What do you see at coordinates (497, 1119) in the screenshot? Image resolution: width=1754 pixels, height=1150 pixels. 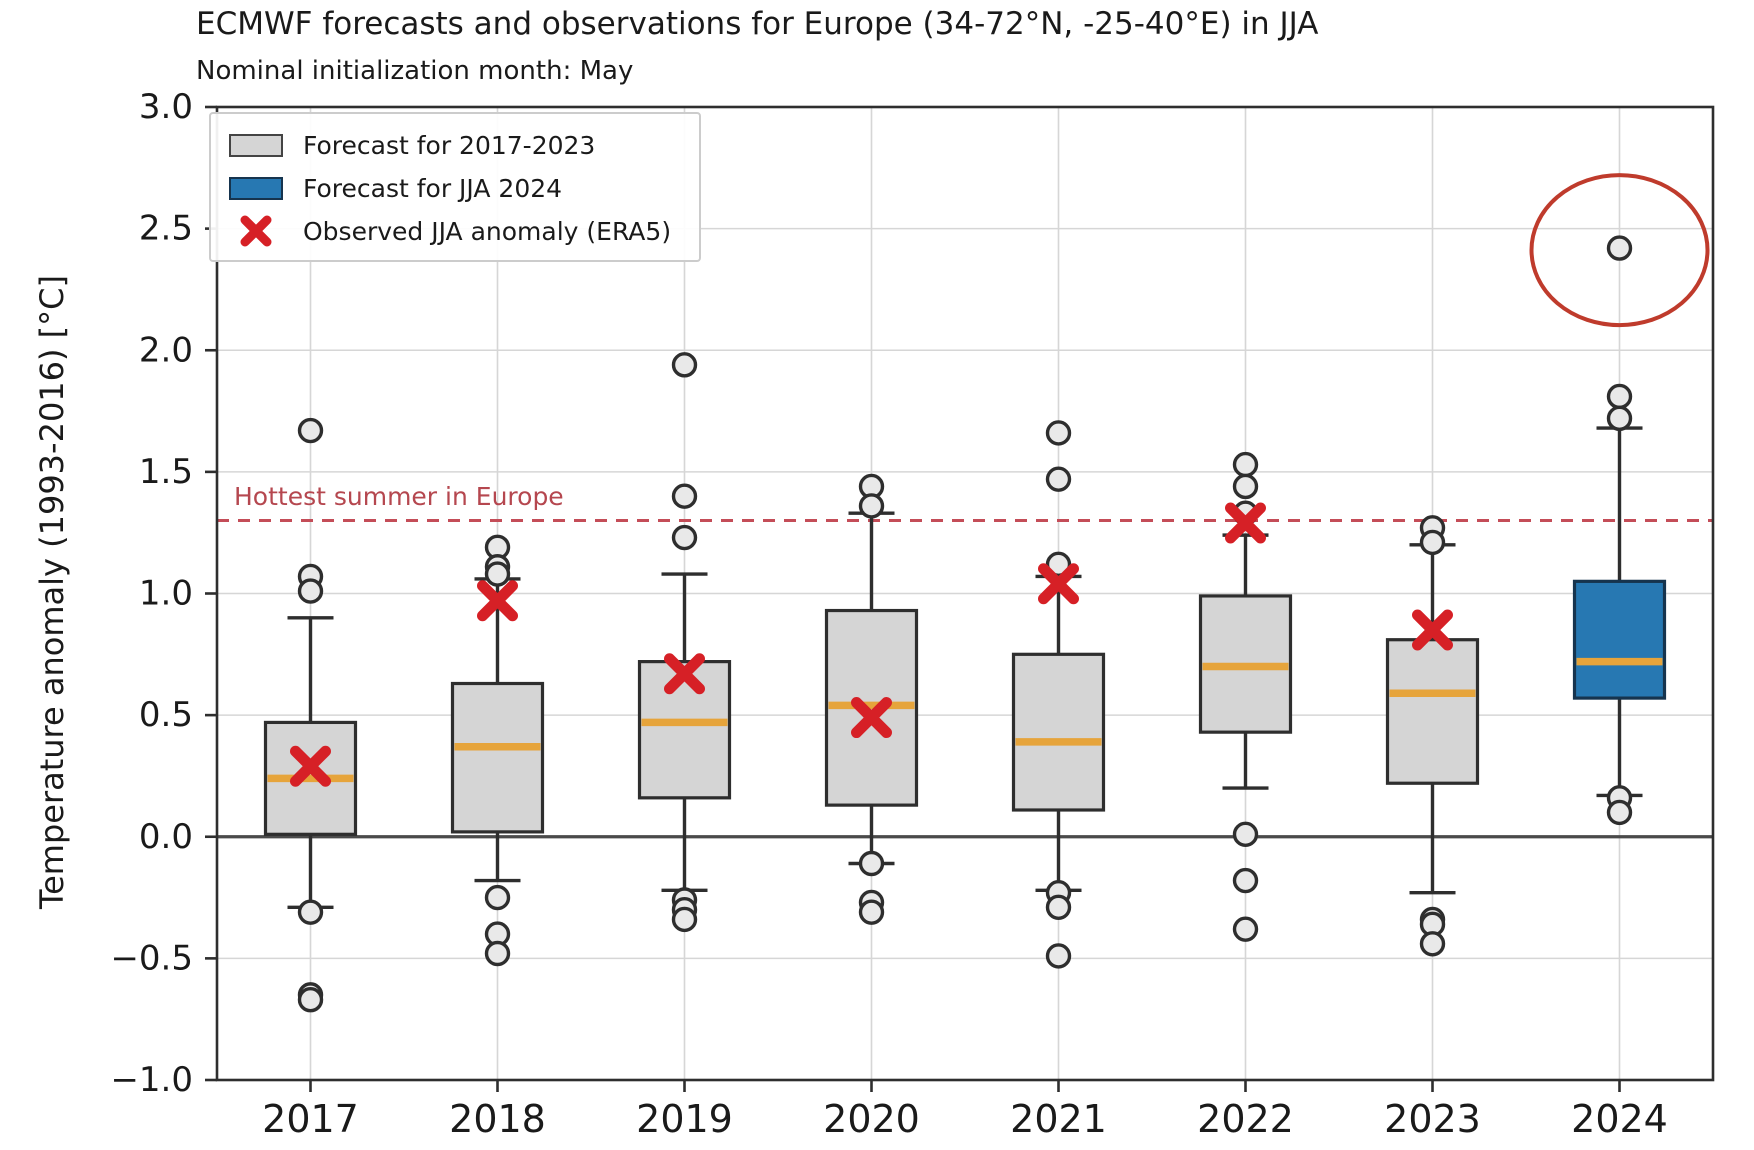 I see `x-tick-label: 2018` at bounding box center [497, 1119].